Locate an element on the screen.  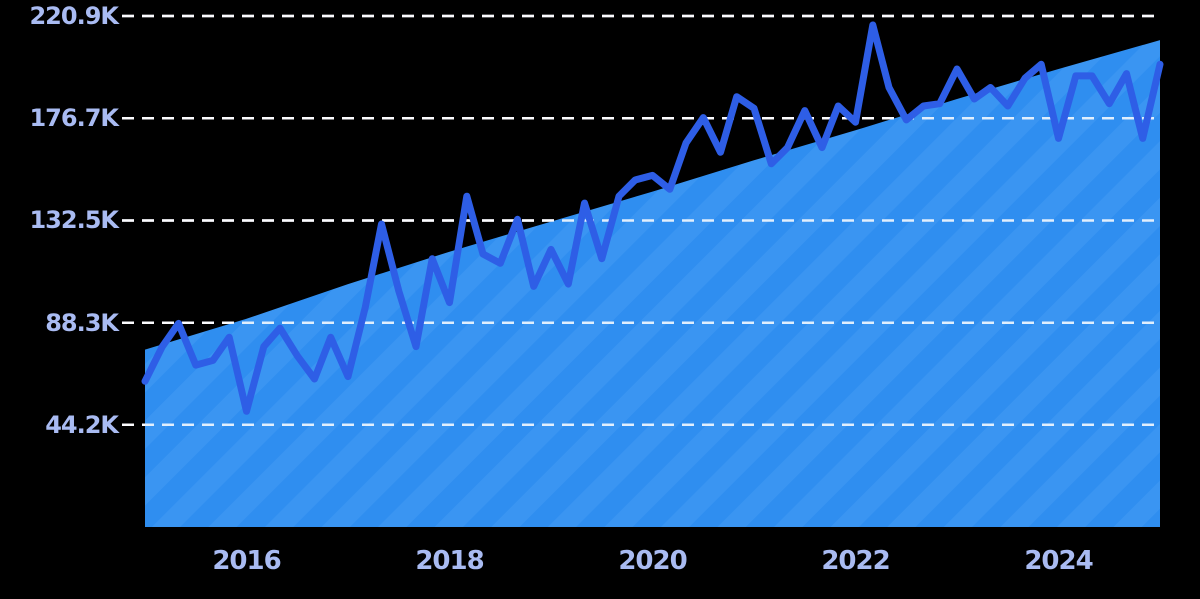
y-tick-label: 220.9K is located at coordinates (74, 16).